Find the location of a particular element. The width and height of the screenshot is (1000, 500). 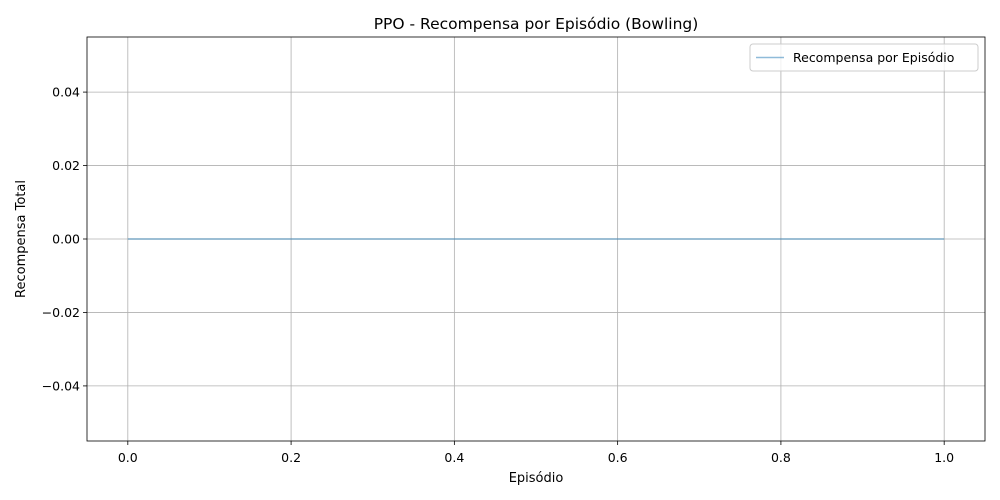

y-tick-label: 0.00 is located at coordinates (66, 239).